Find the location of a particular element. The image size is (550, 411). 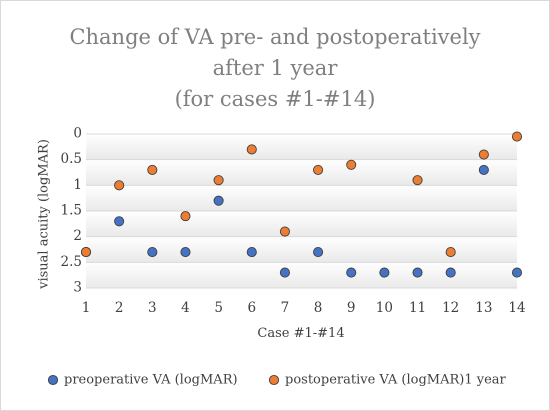

chart-title-line-2: after 1 year is located at coordinates (275, 68).